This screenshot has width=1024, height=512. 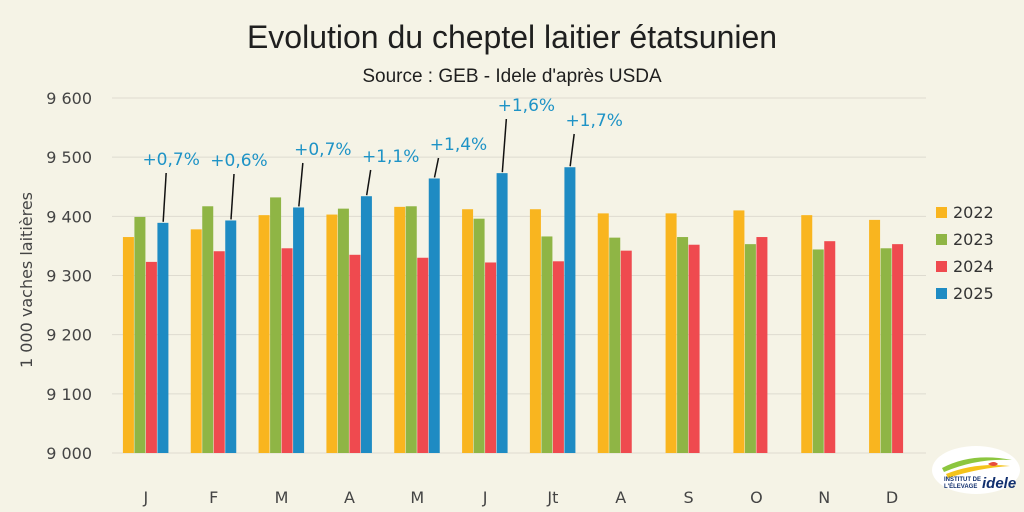 I want to click on logo-swoosh-green, so click(x=977, y=464).